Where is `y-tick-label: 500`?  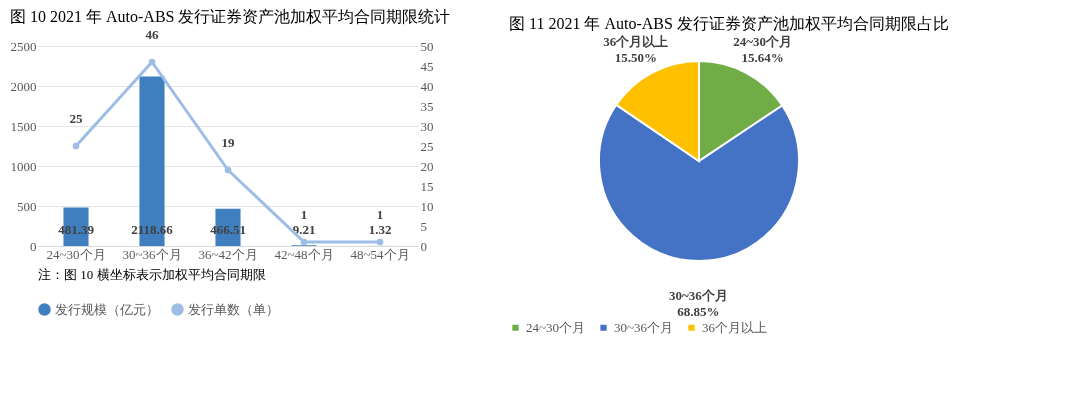
y-tick-label: 500 is located at coordinates (27, 206).